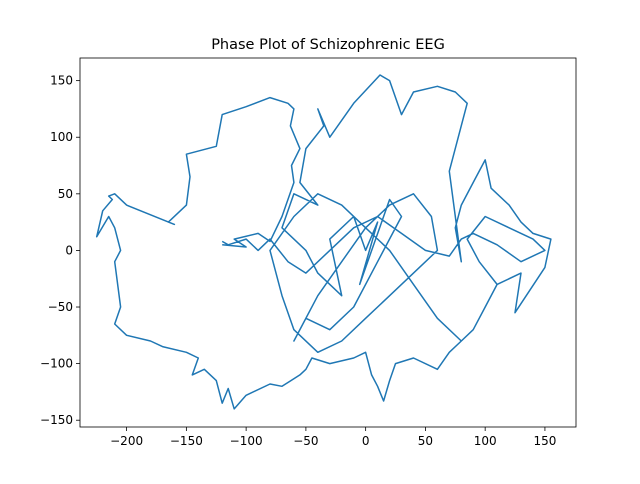 The width and height of the screenshot is (640, 484). I want to click on x-tick-label: 150, so click(544, 441).